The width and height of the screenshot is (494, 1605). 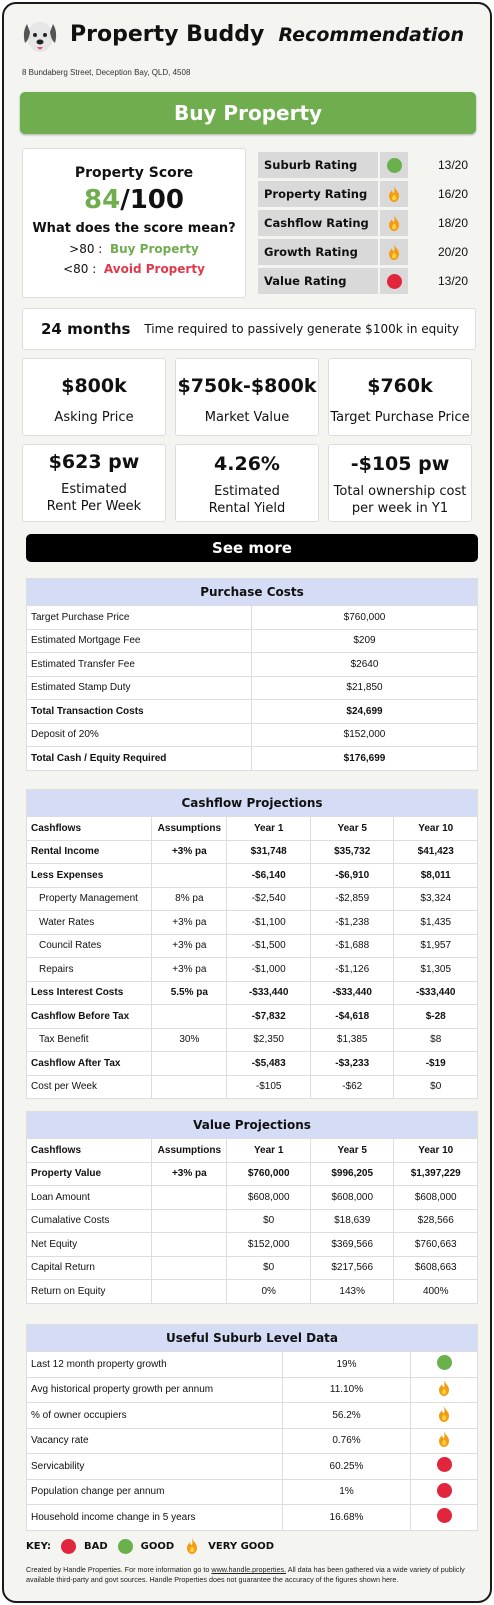 What do you see at coordinates (252, 711) in the screenshot?
I see `table-row: Total Transaction Costs $24,699` at bounding box center [252, 711].